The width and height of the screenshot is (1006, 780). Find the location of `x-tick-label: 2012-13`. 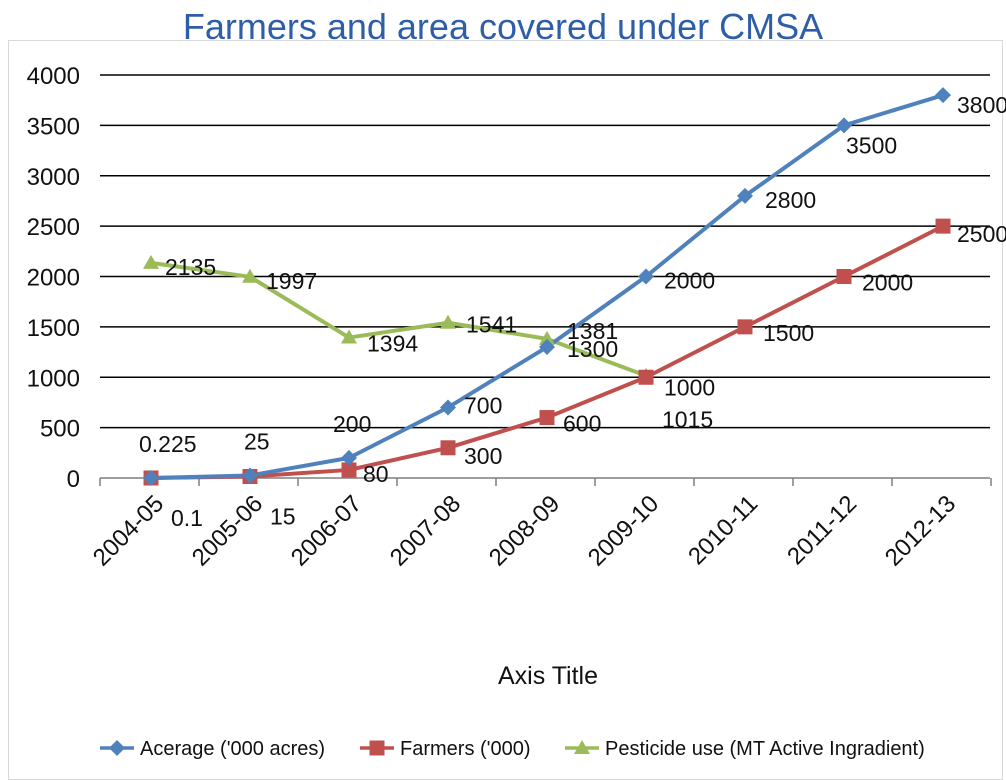

x-tick-label: 2012-13 is located at coordinates (920, 530).